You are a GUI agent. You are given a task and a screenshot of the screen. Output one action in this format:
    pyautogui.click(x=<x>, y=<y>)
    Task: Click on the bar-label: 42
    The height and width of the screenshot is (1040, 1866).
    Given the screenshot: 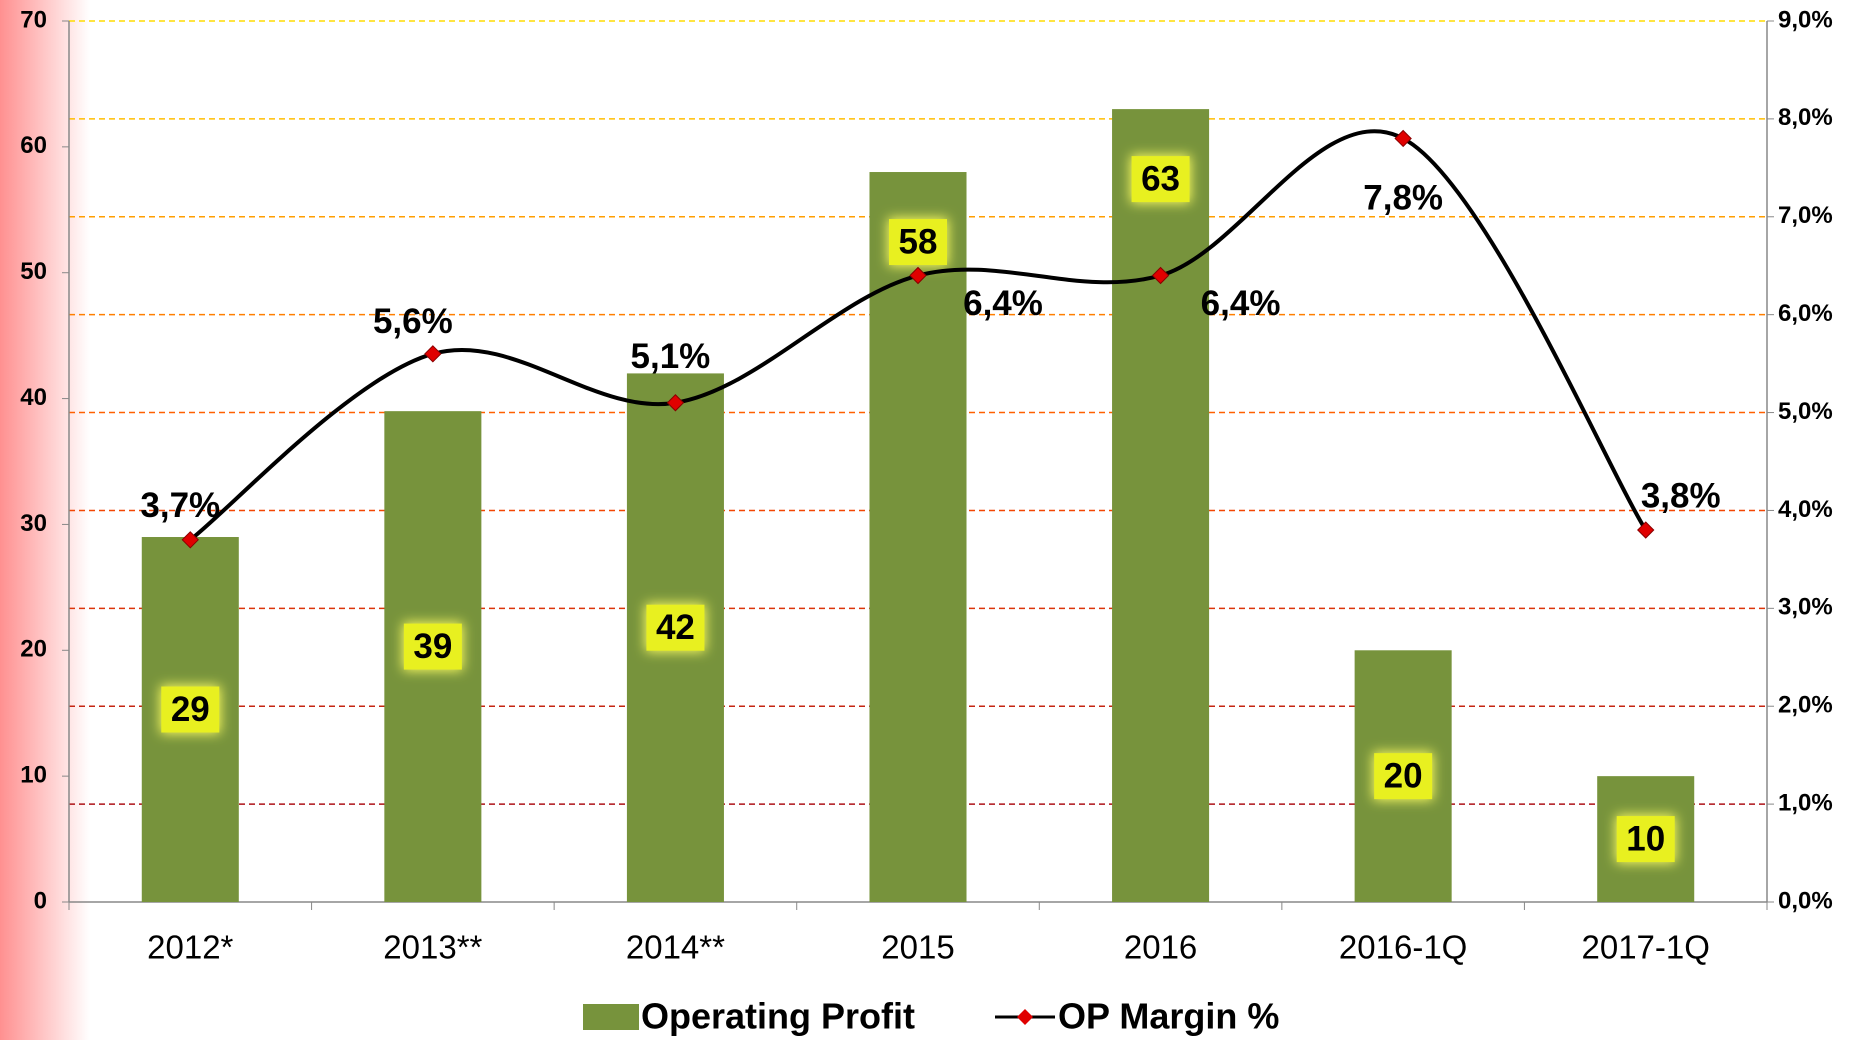 What is the action you would take?
    pyautogui.click(x=675, y=627)
    